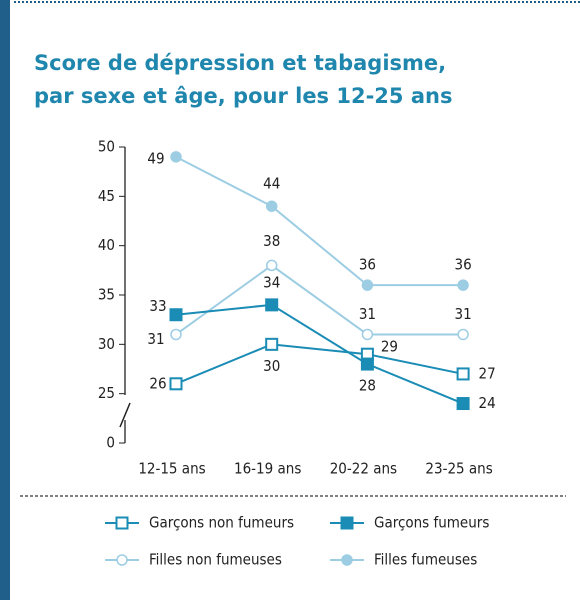 This screenshot has width=580, height=600. I want to click on x-tick-label: 16-19 ans, so click(267, 469).